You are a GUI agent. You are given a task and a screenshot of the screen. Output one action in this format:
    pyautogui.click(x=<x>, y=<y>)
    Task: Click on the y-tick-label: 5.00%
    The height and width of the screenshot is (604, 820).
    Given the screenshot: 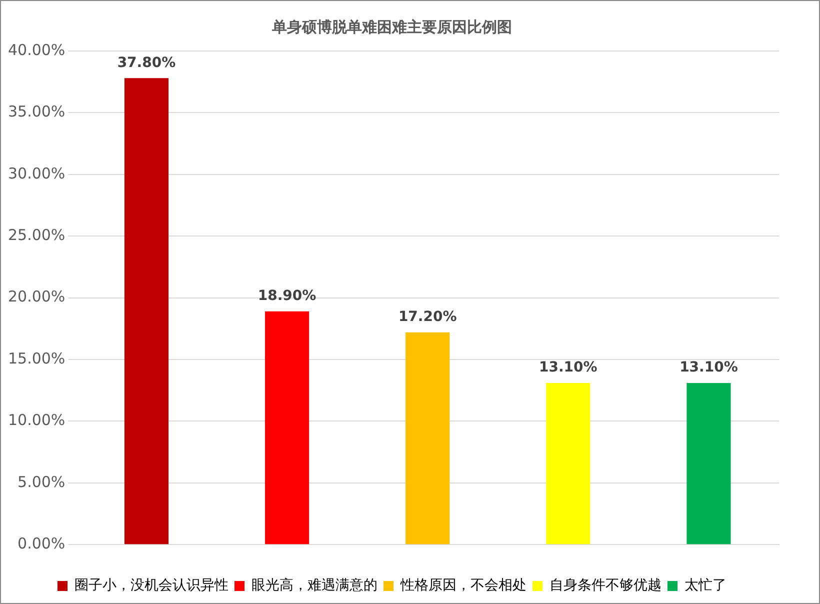 What is the action you would take?
    pyautogui.click(x=42, y=481)
    